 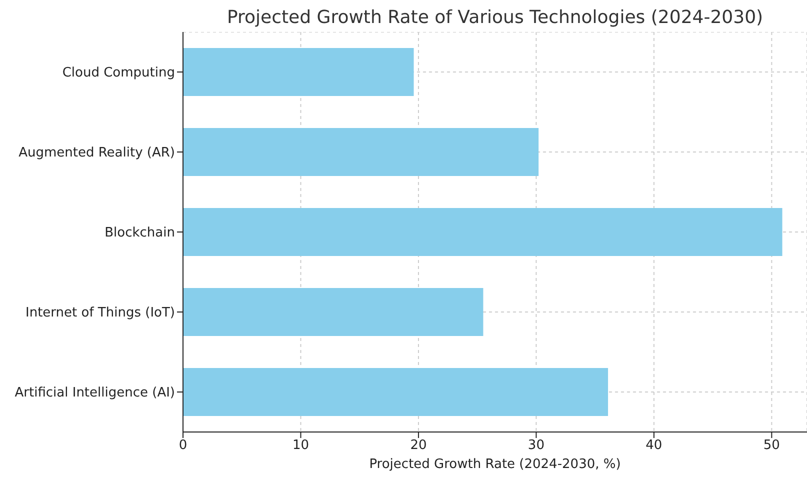 What do you see at coordinates (301, 446) in the screenshot?
I see `x-tick-label: 10` at bounding box center [301, 446].